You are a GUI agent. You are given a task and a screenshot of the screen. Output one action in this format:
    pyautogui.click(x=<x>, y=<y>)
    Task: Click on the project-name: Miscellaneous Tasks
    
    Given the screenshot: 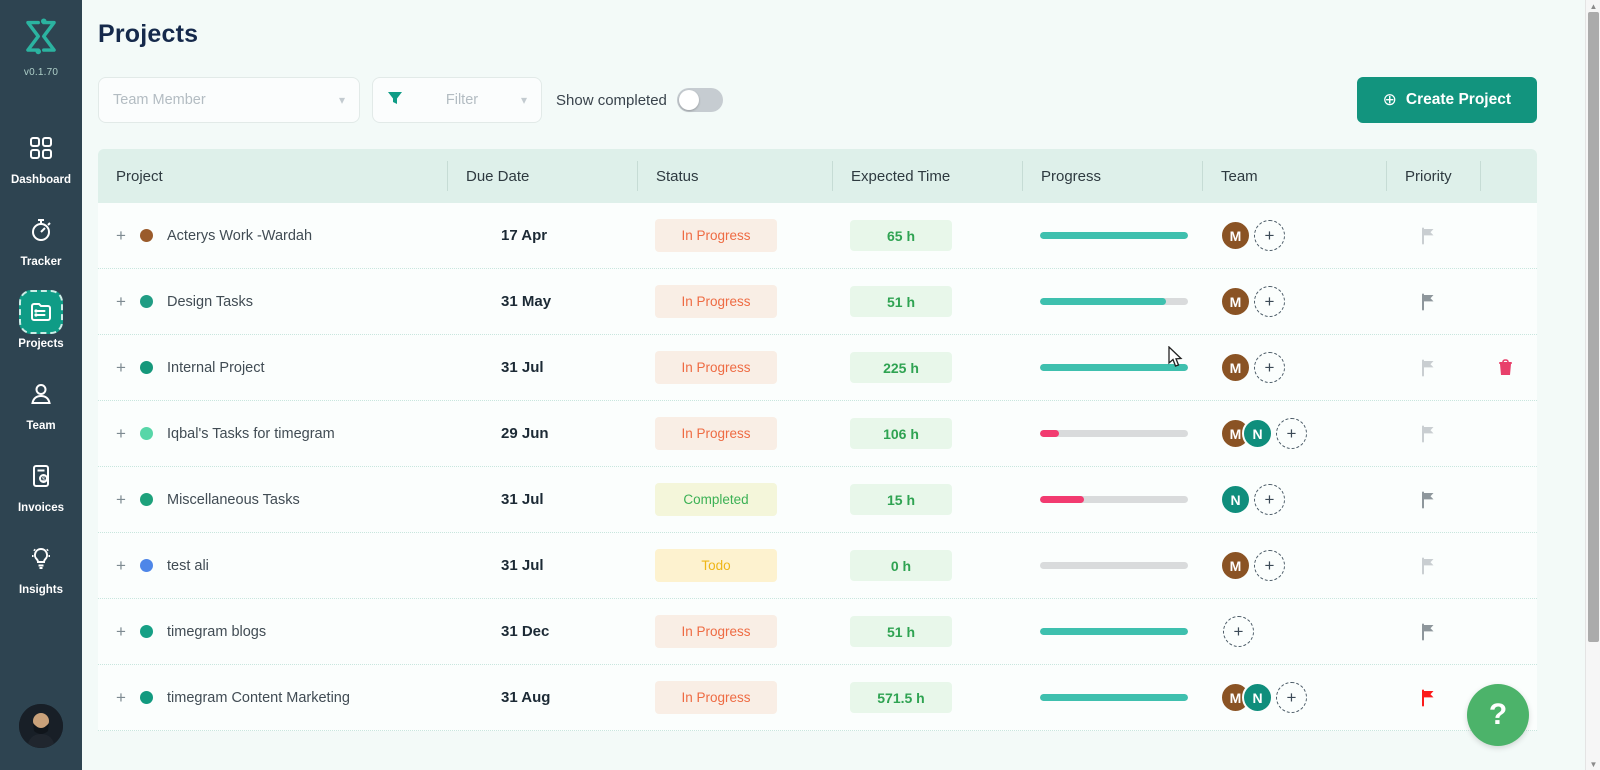 What is the action you would take?
    pyautogui.click(x=233, y=499)
    